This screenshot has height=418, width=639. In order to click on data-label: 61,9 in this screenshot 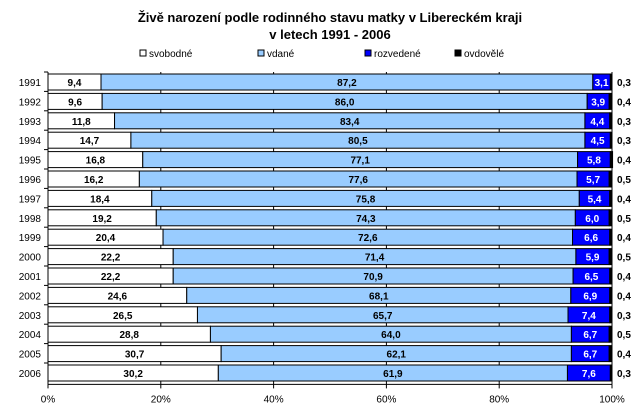, I will do `click(393, 374)`.